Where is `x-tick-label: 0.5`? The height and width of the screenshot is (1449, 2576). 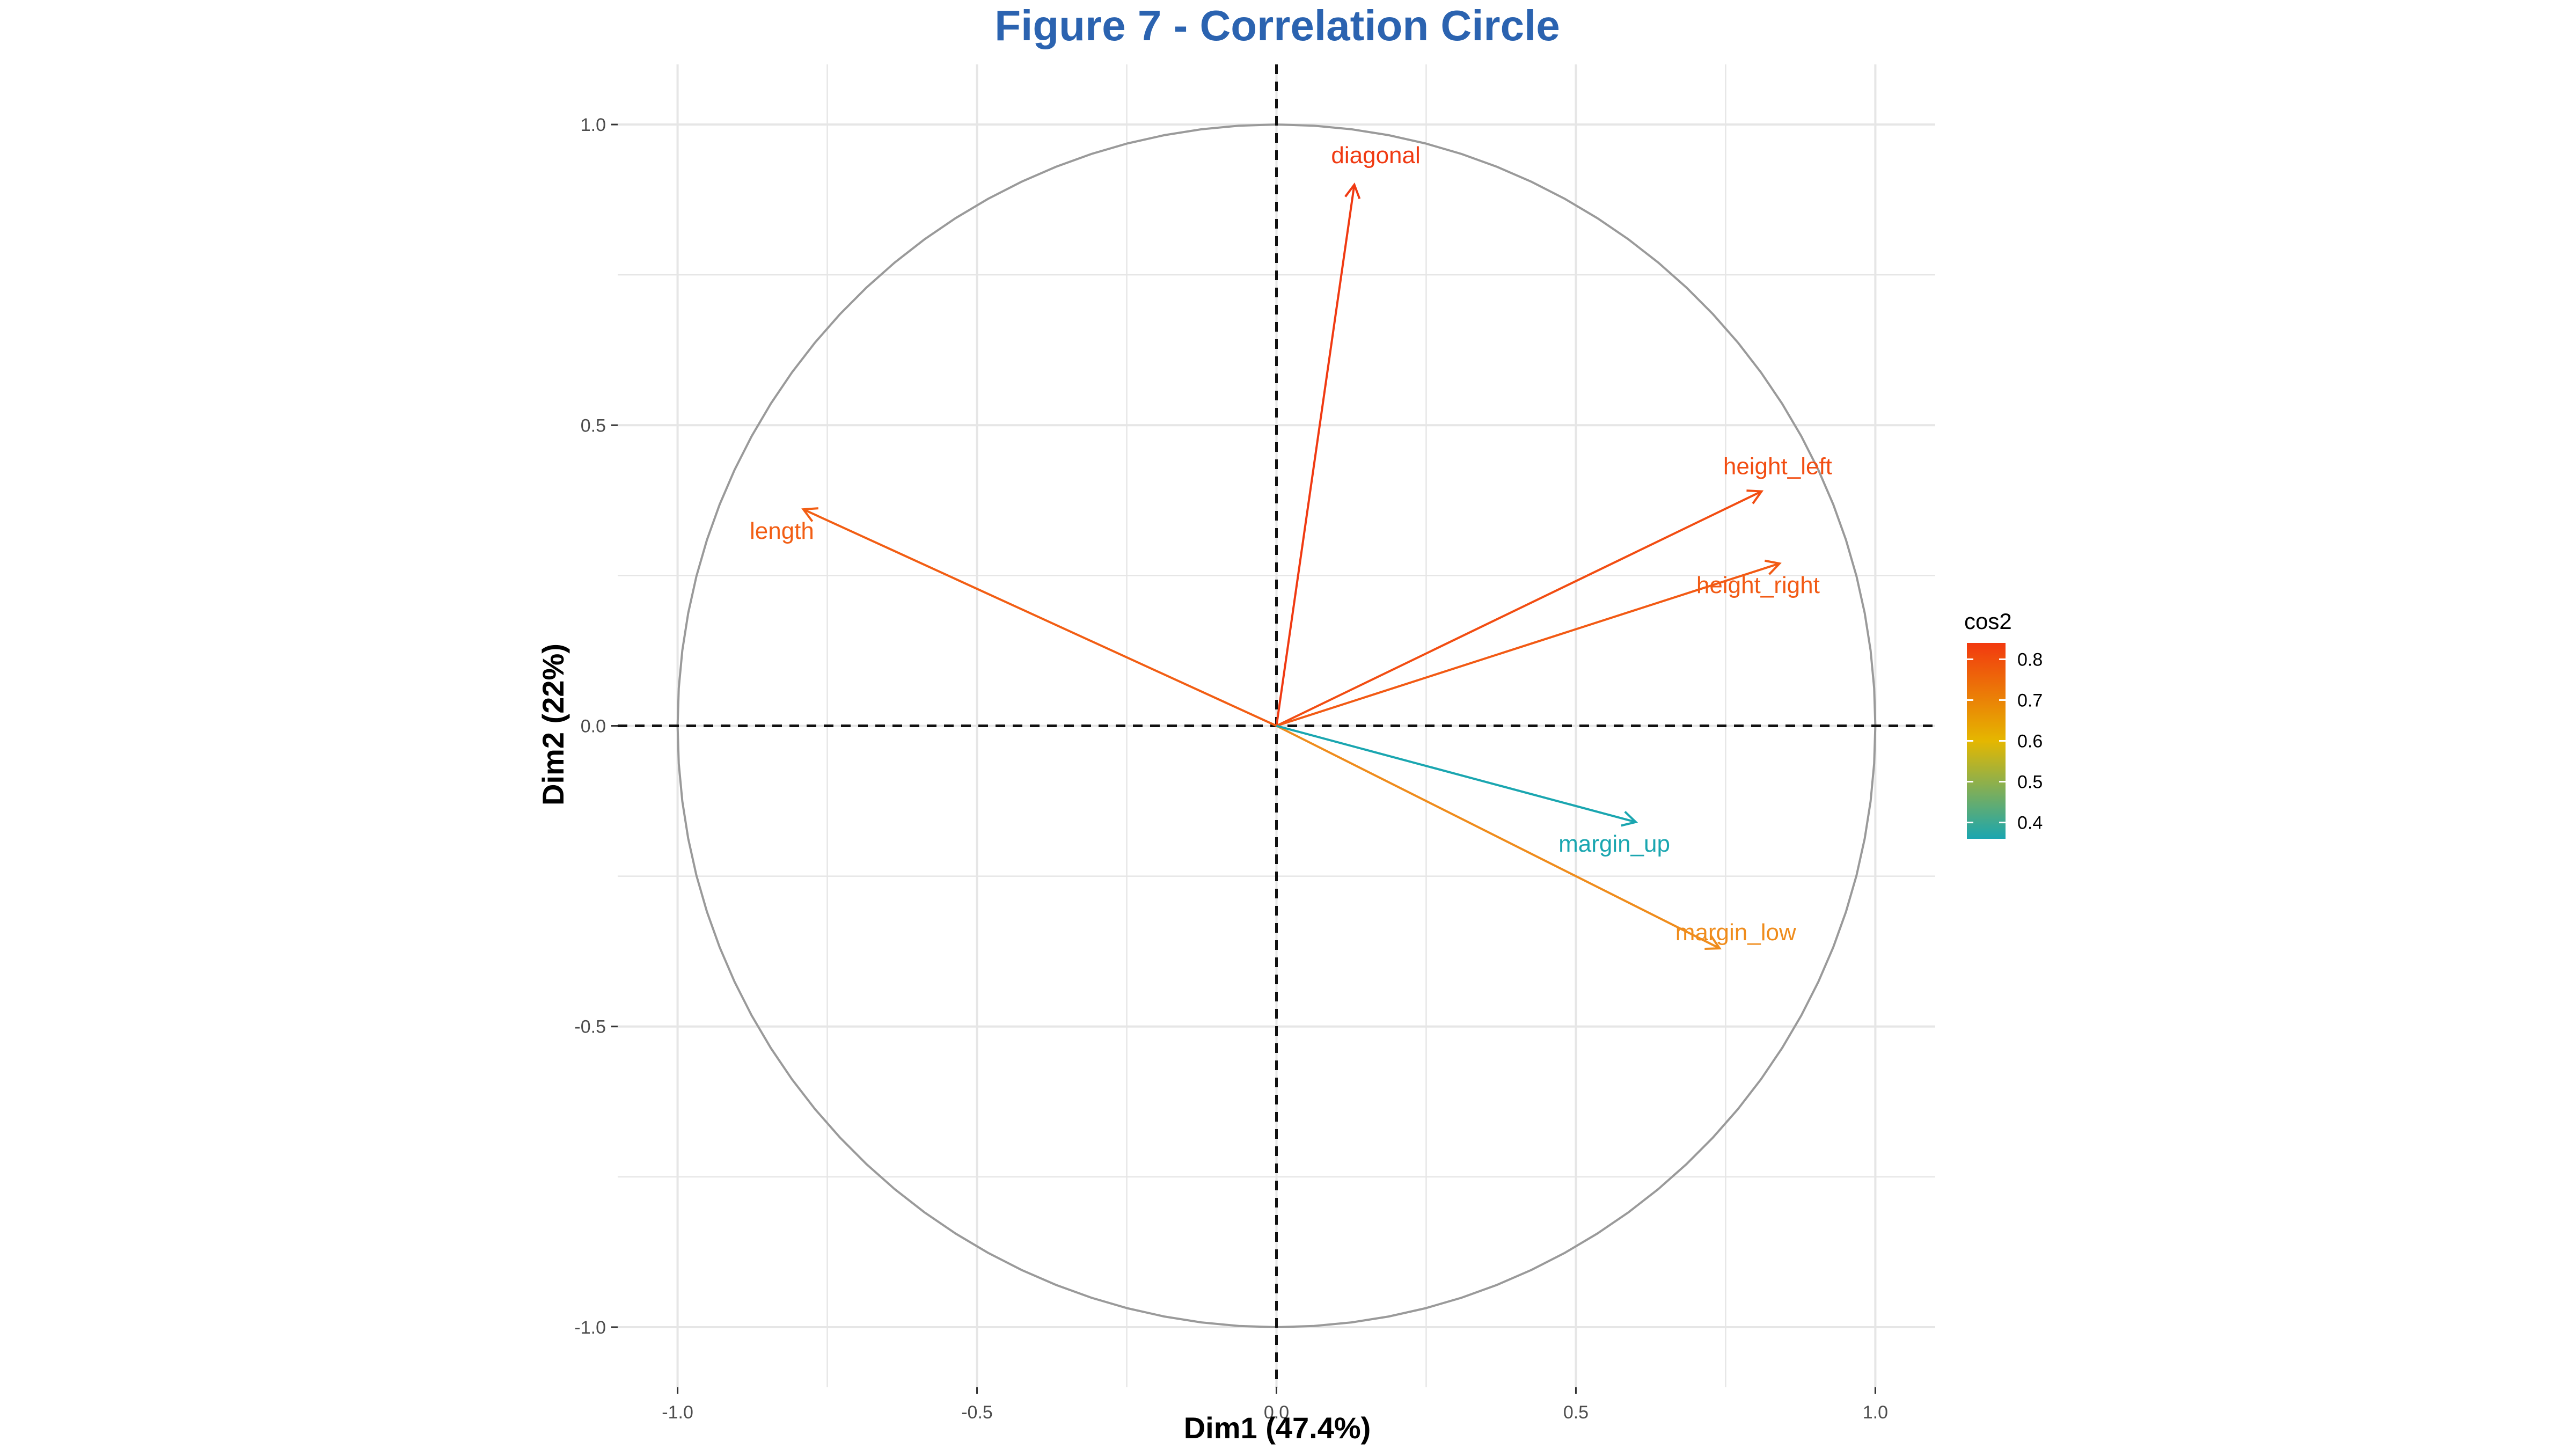
x-tick-label: 0.5 is located at coordinates (1576, 1412).